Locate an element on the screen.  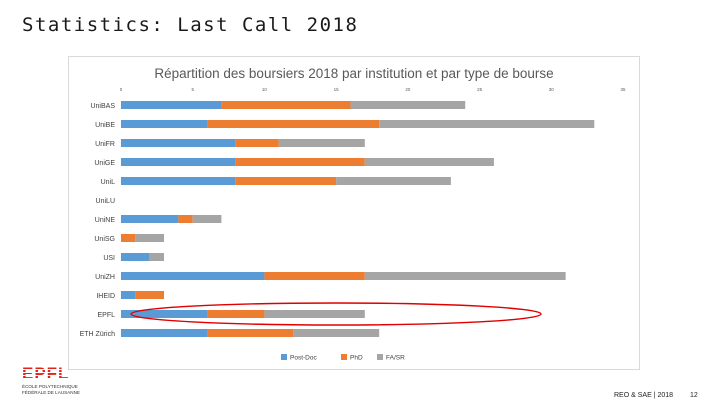
category-label: UniNE is located at coordinates (105, 220).